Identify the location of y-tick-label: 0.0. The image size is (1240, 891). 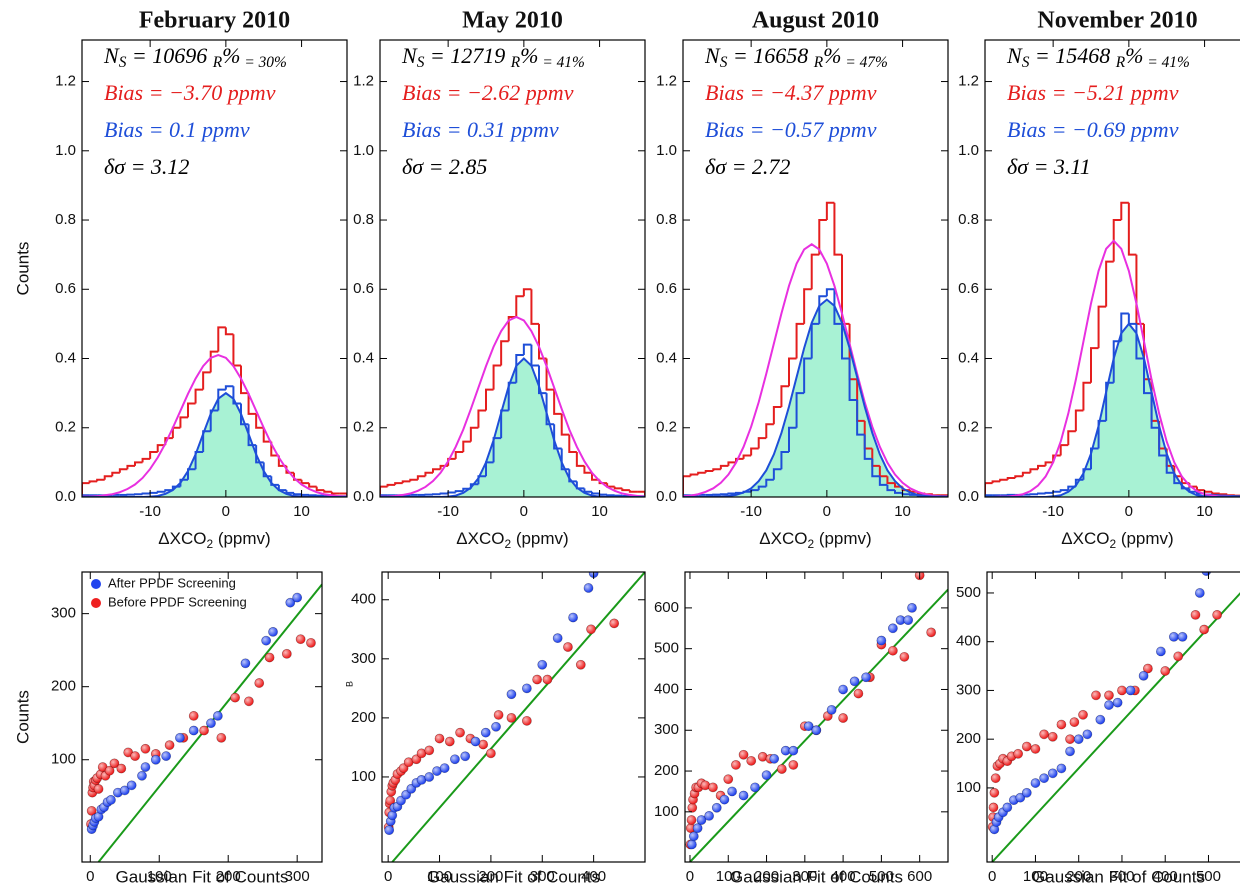
(65, 496).